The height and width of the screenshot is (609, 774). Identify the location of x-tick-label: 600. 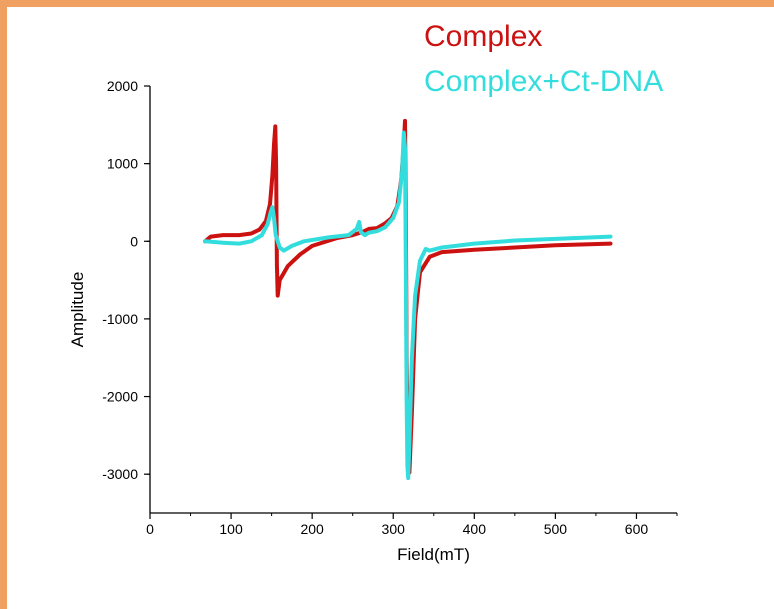
(637, 529).